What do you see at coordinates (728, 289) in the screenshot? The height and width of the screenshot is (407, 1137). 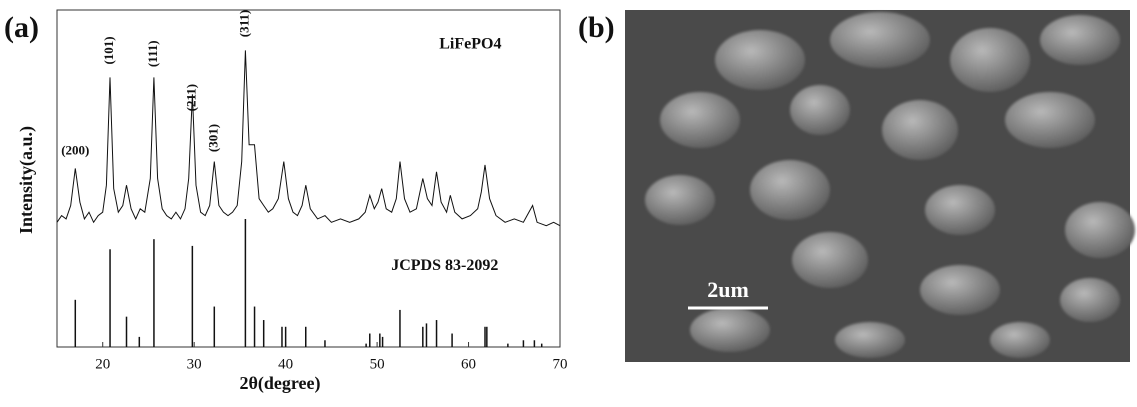 I see `scale-bar-label: 2um` at bounding box center [728, 289].